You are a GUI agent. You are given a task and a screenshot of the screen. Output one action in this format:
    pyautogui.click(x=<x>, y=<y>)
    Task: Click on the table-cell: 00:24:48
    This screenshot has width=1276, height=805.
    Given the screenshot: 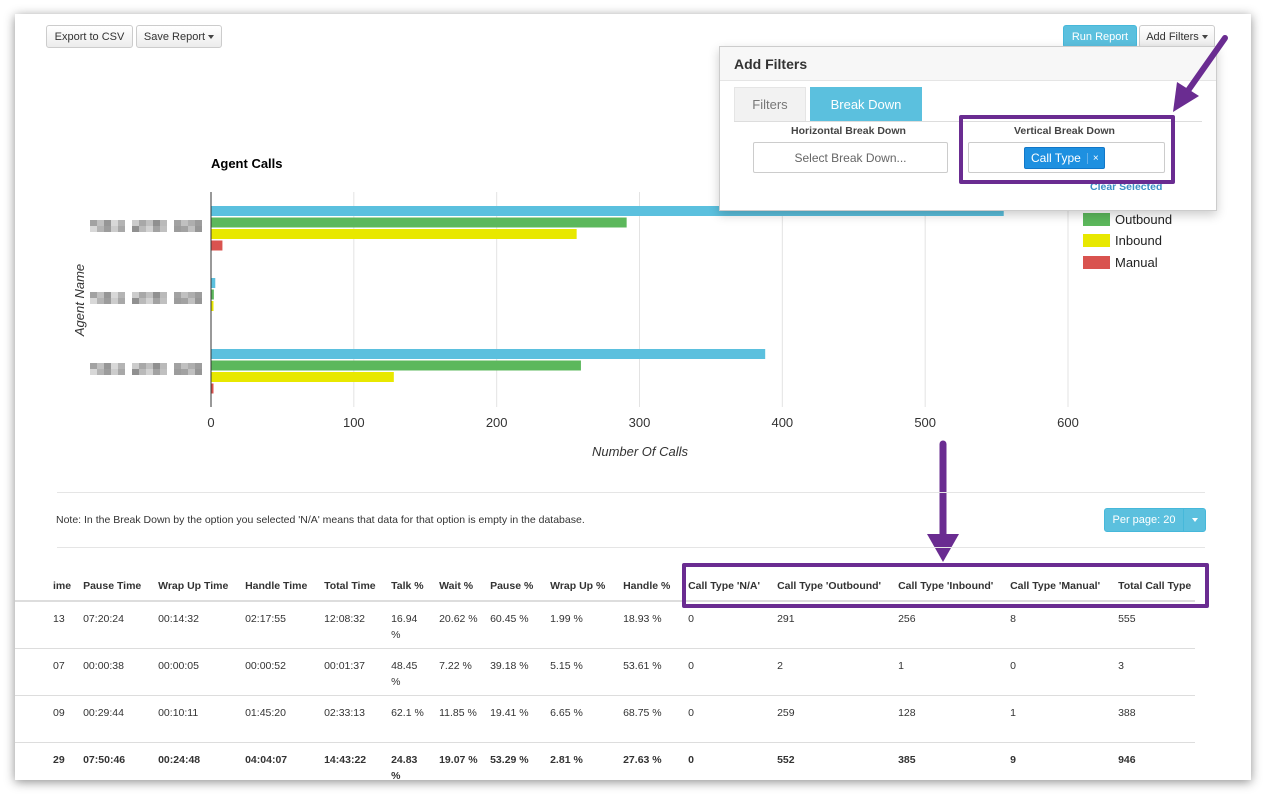 What is the action you would take?
    pyautogui.click(x=179, y=759)
    